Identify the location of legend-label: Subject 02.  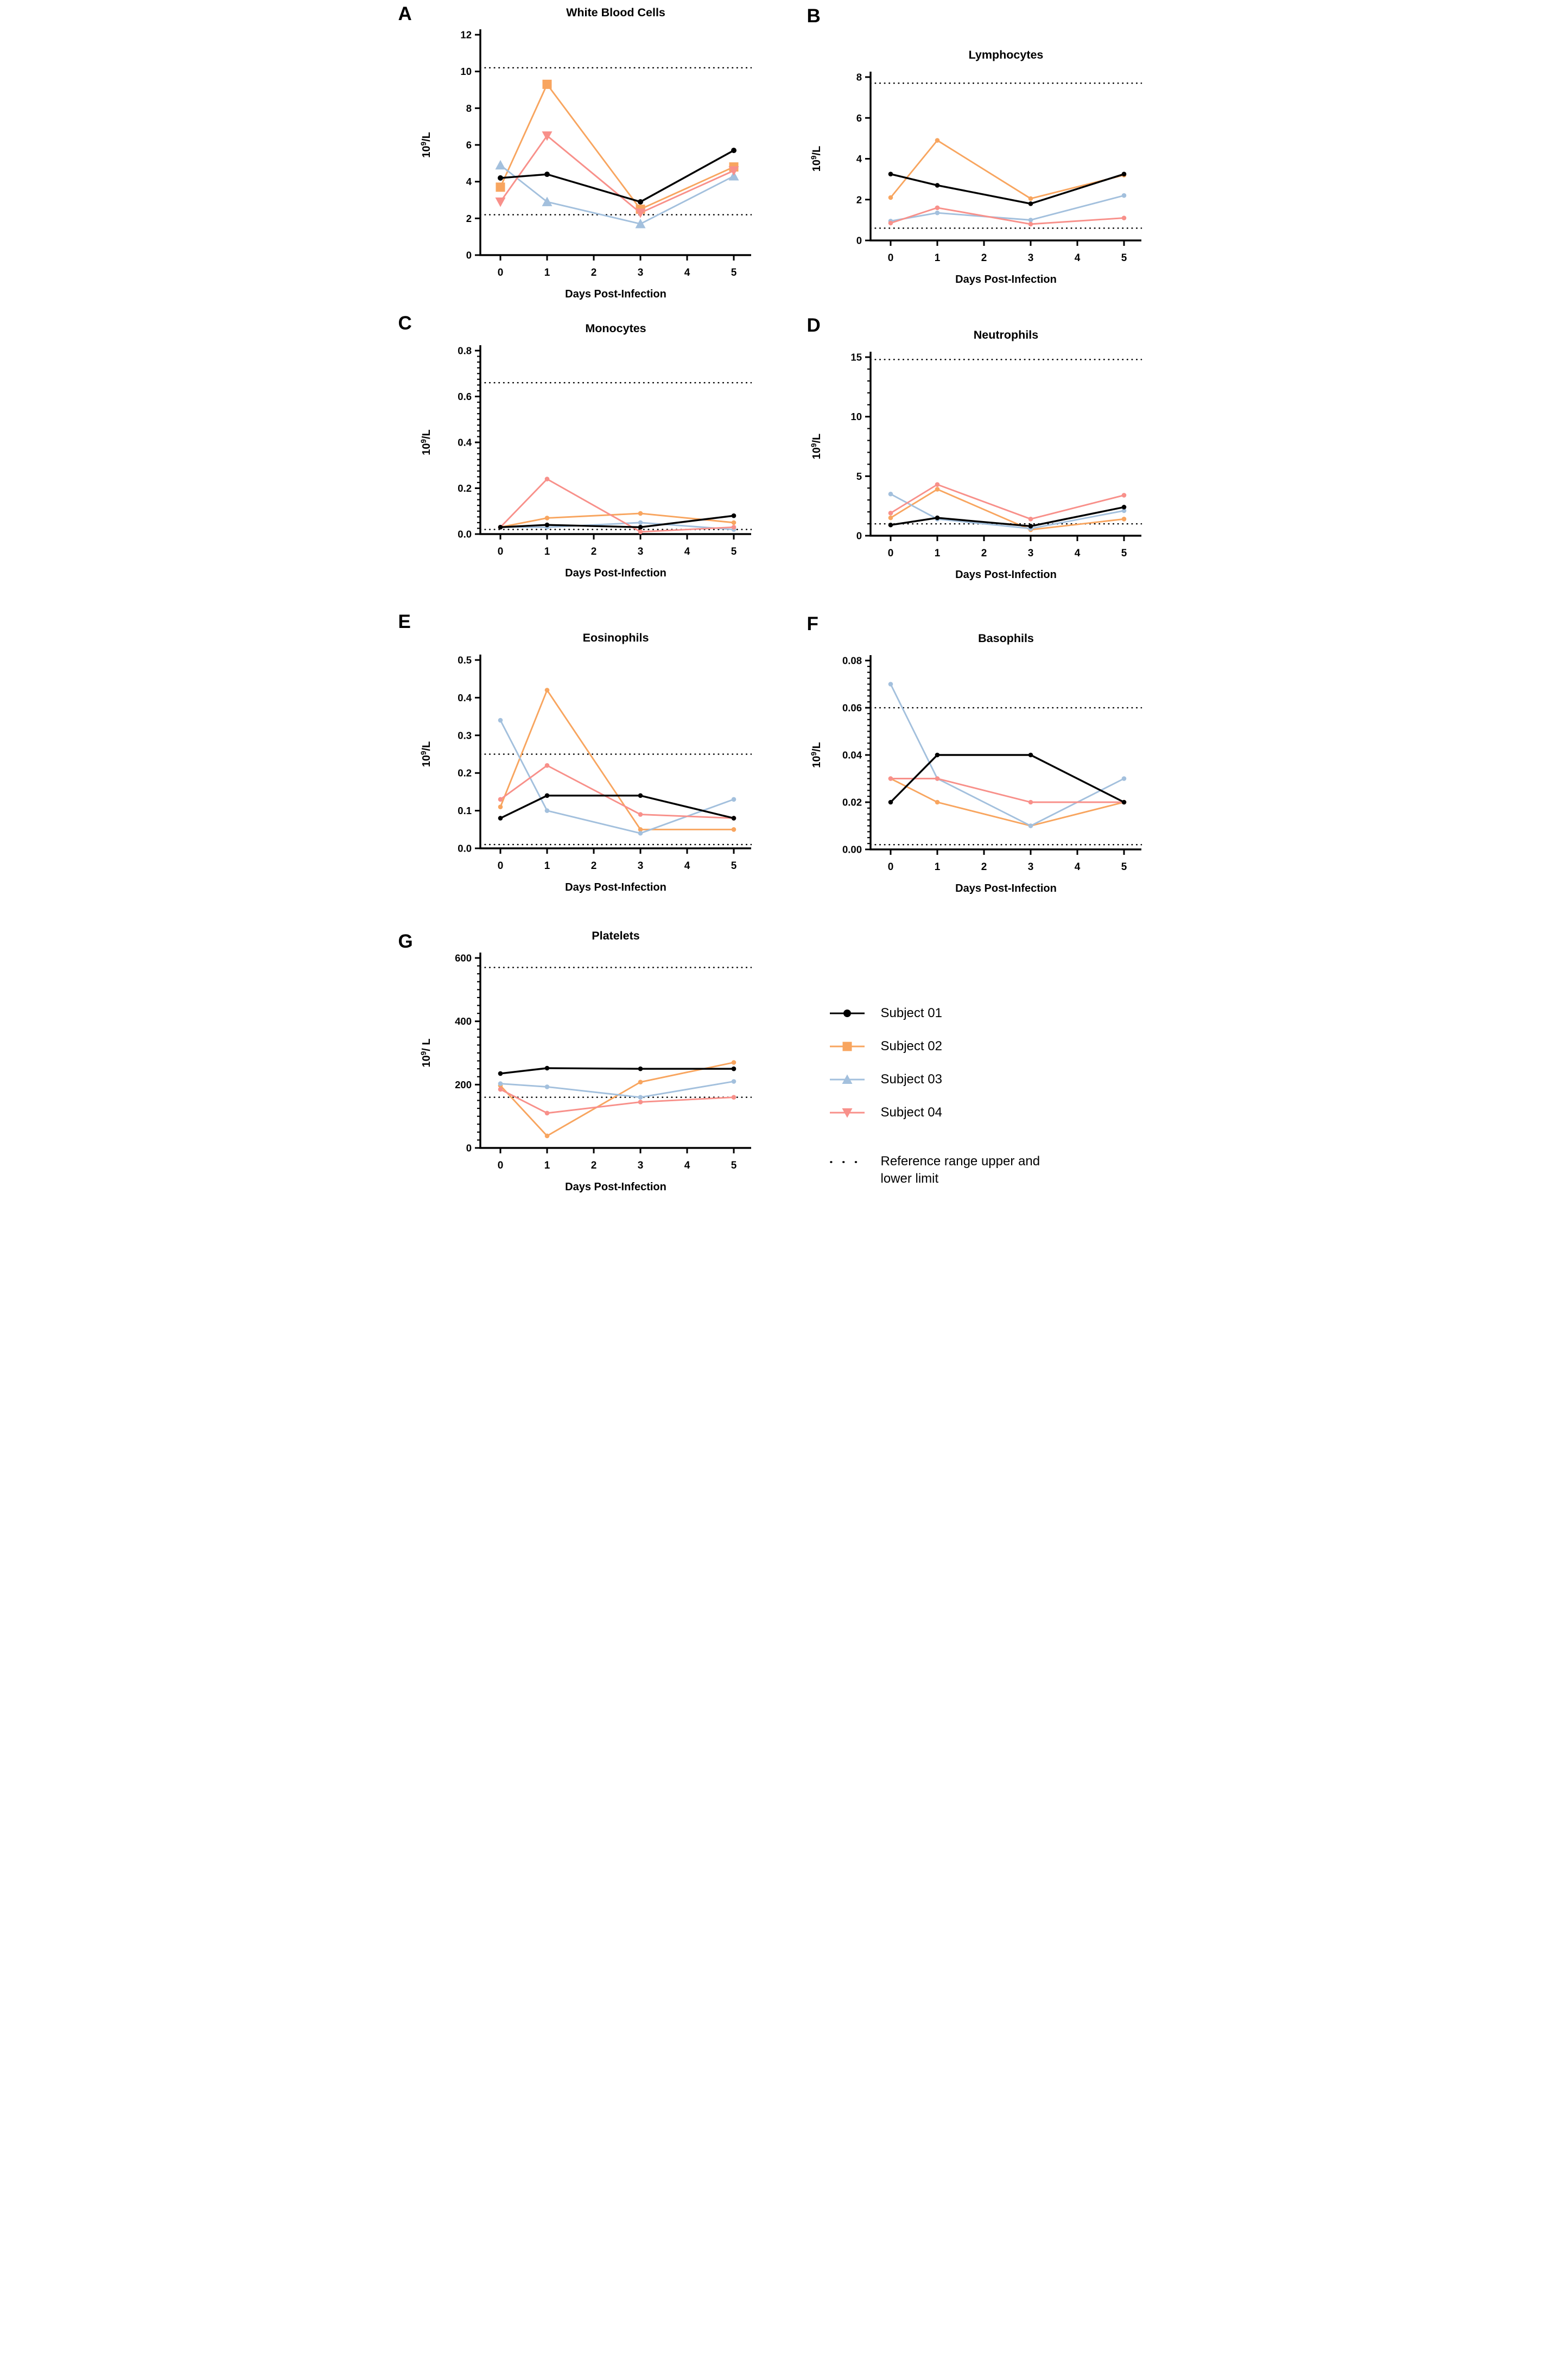
(911, 1046).